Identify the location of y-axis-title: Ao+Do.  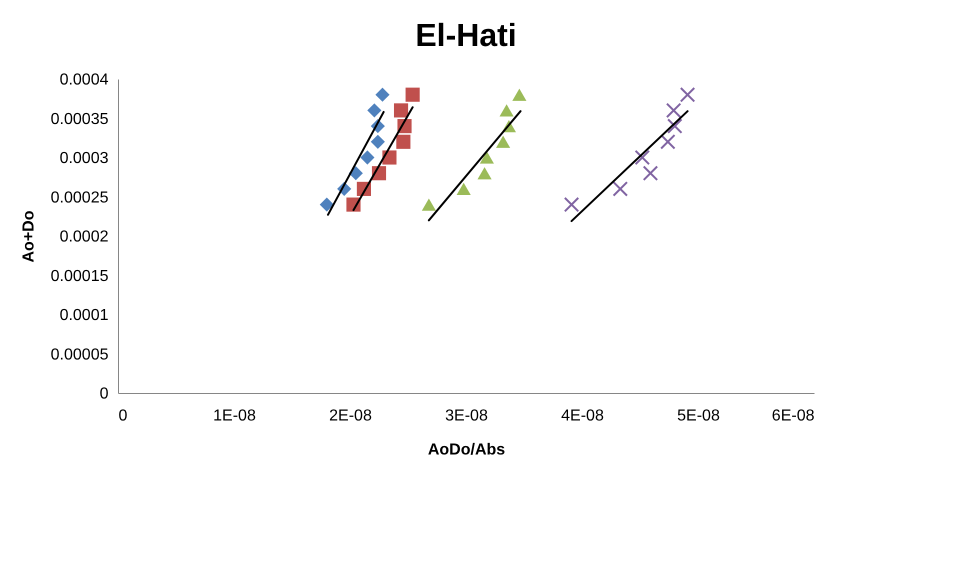
(29, 236).